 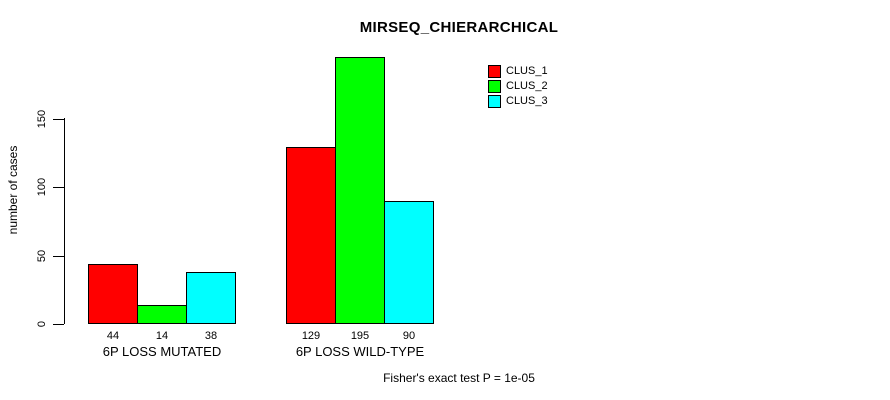 I want to click on legend-item-clus2: CLUS_2, so click(x=518, y=86).